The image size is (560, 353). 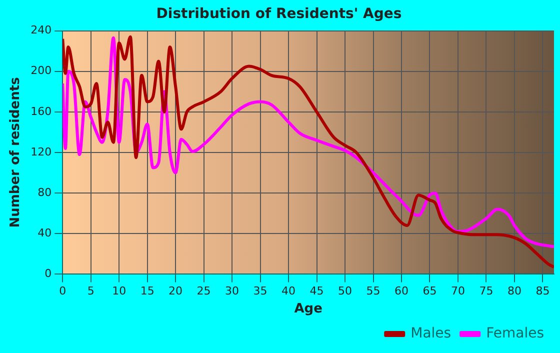 What do you see at coordinates (90, 291) in the screenshot?
I see `x-tick-label: 5` at bounding box center [90, 291].